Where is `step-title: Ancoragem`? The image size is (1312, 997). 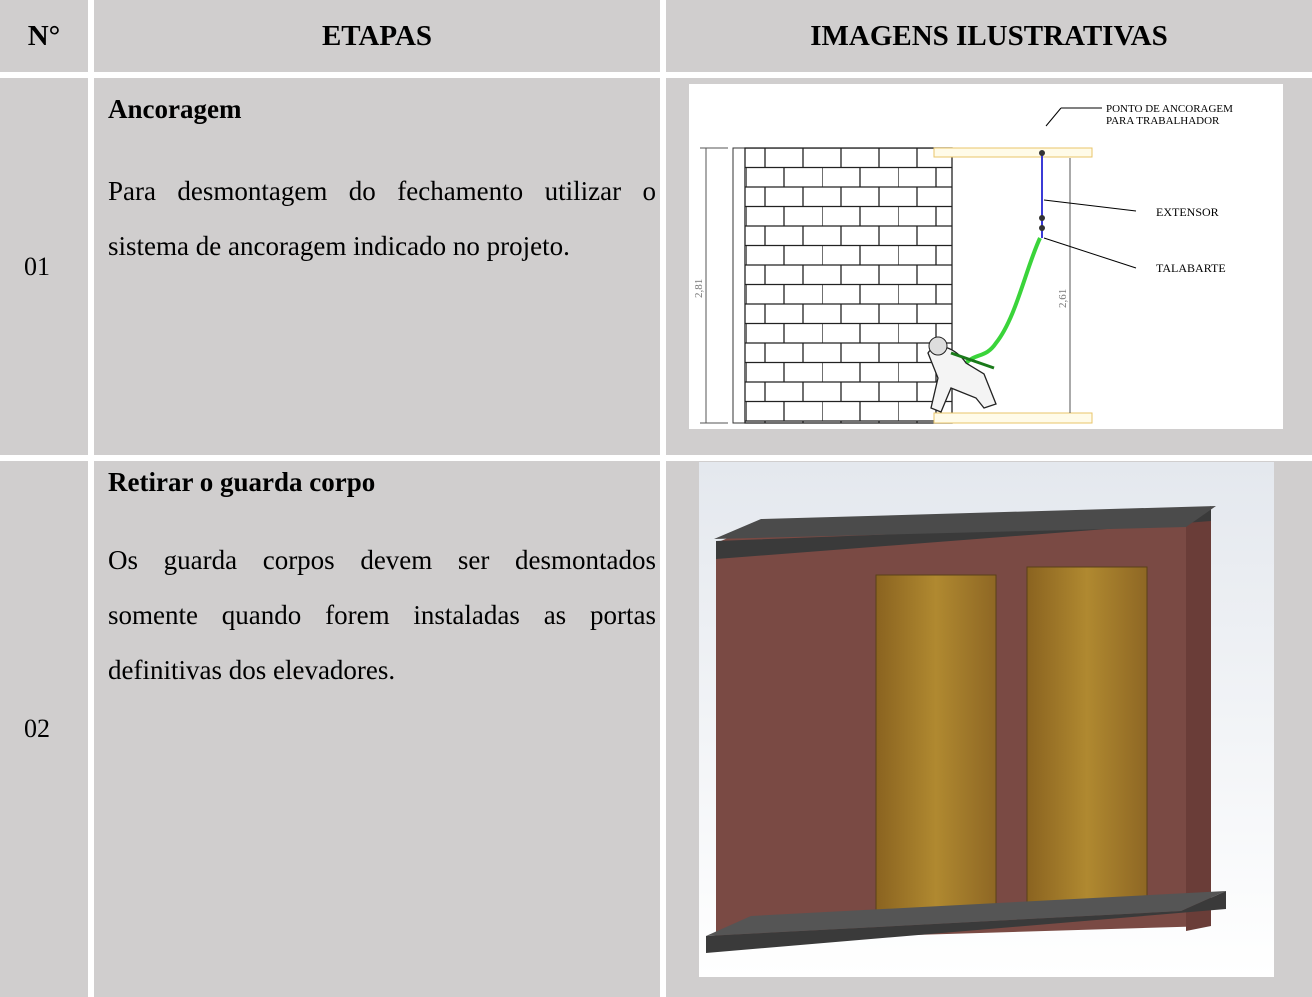
step-title: Ancoragem is located at coordinates (175, 109).